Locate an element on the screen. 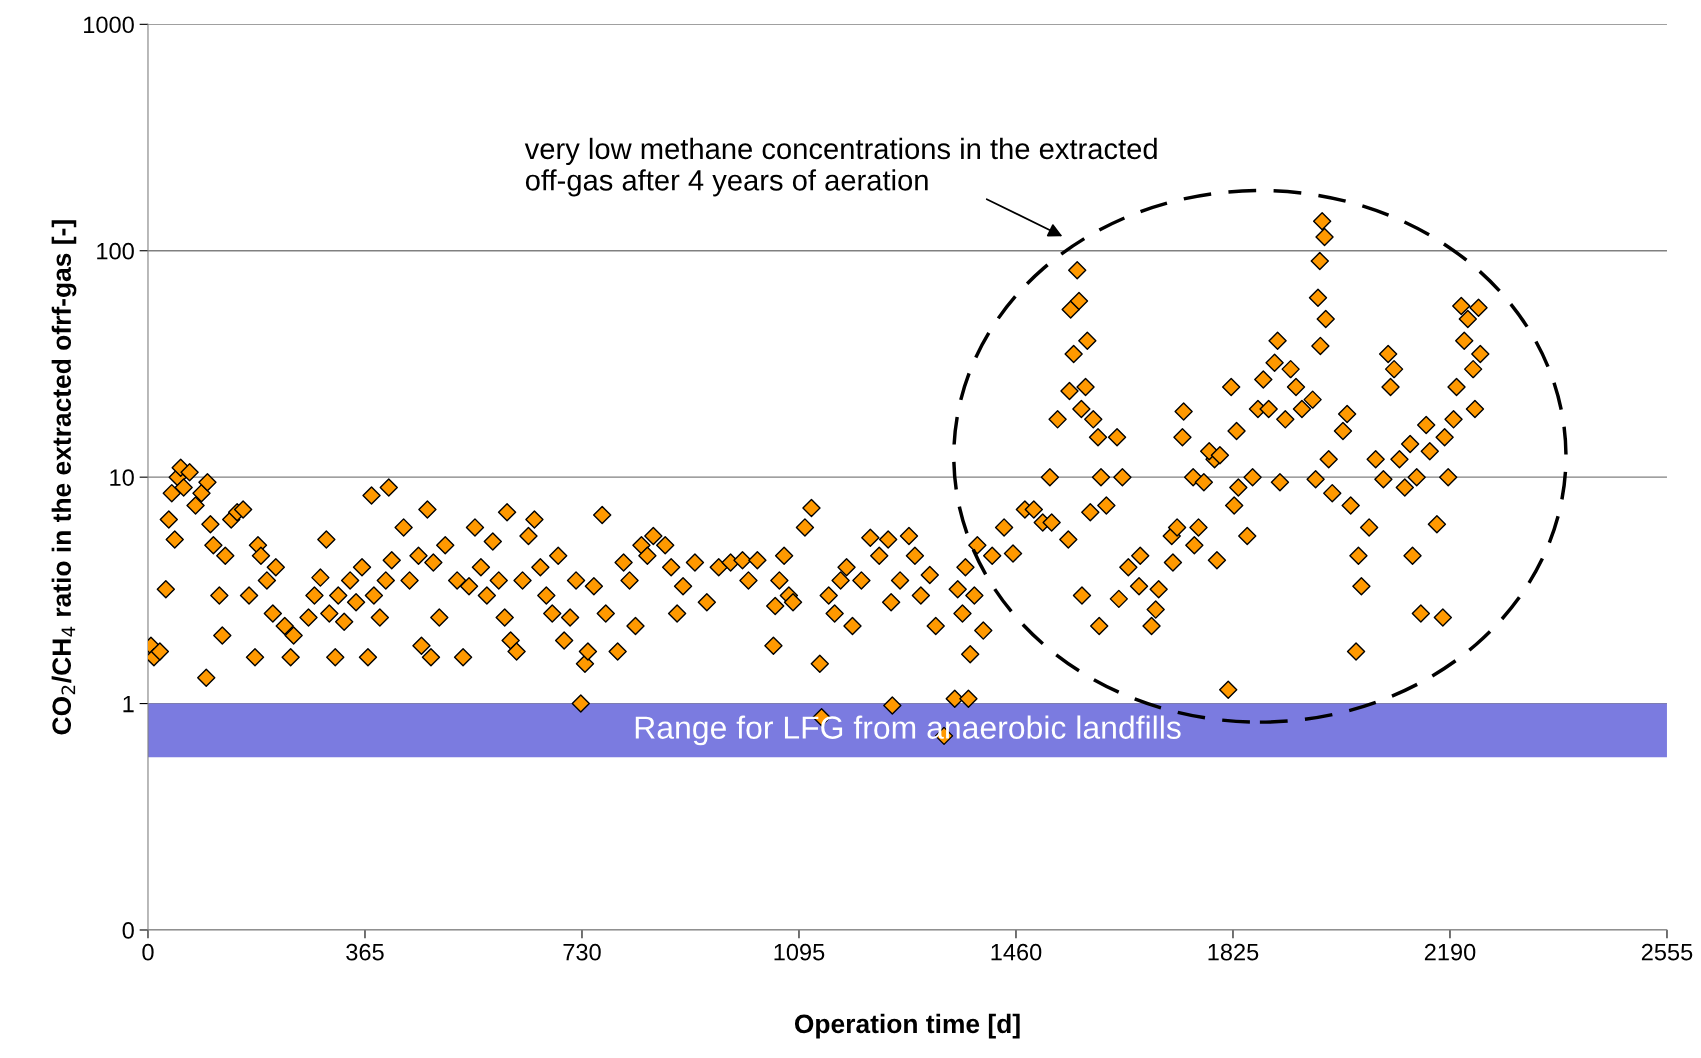 The image size is (1701, 1058). y-tick-label: 1000 is located at coordinates (109, 25).